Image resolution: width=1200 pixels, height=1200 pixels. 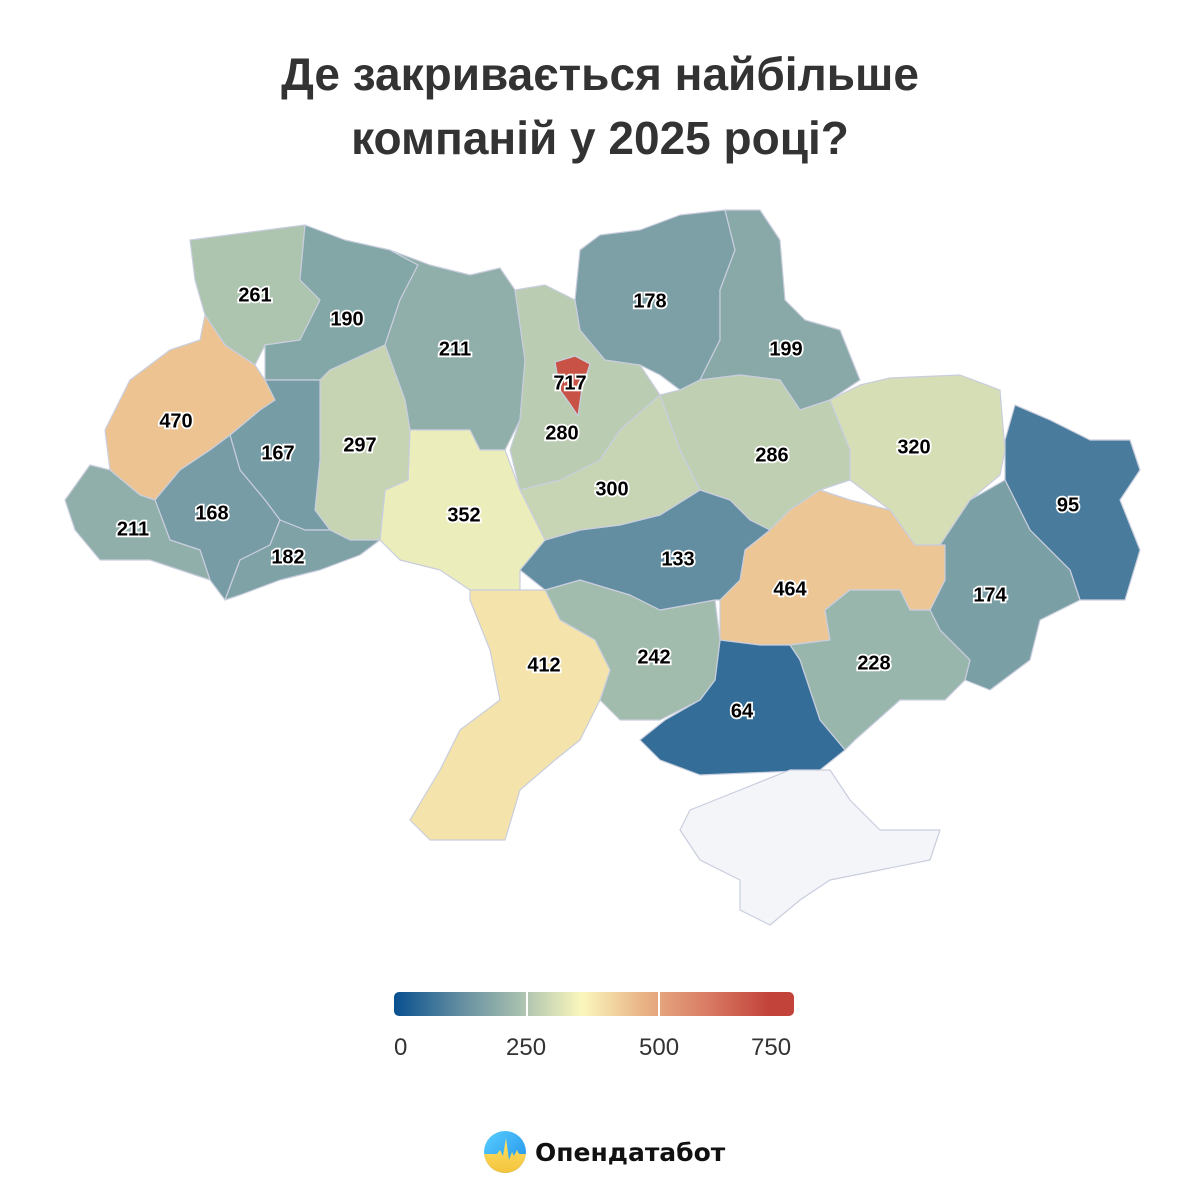 What do you see at coordinates (600, 138) in the screenshot?
I see `title-line-2: компаній у 2025 році?` at bounding box center [600, 138].